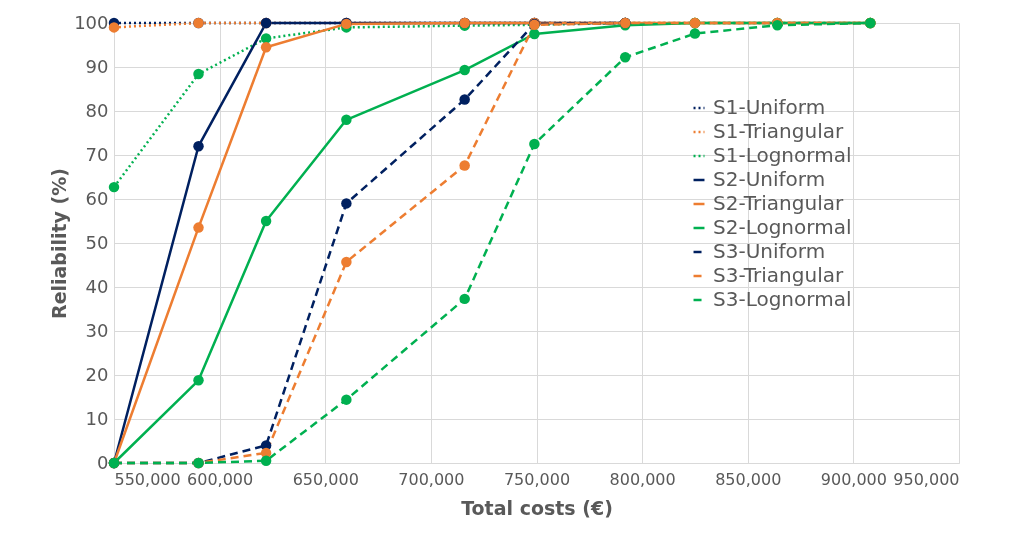 The height and width of the screenshot is (551, 1018). What do you see at coordinates (431, 479) in the screenshot?
I see `x-tick-label: 700,000` at bounding box center [431, 479].